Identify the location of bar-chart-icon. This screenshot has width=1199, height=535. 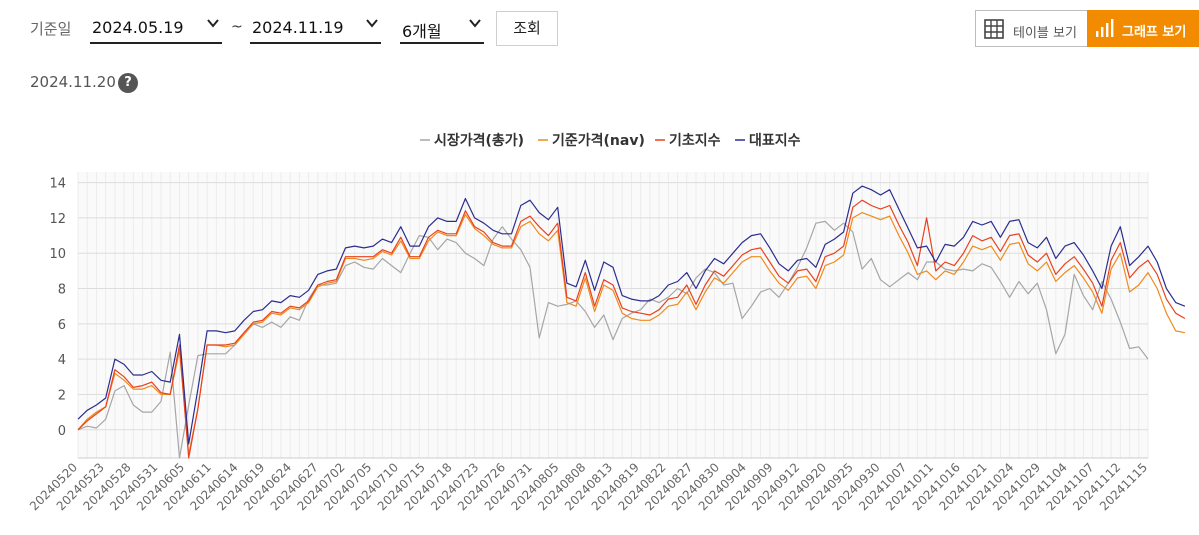
(1105, 28).